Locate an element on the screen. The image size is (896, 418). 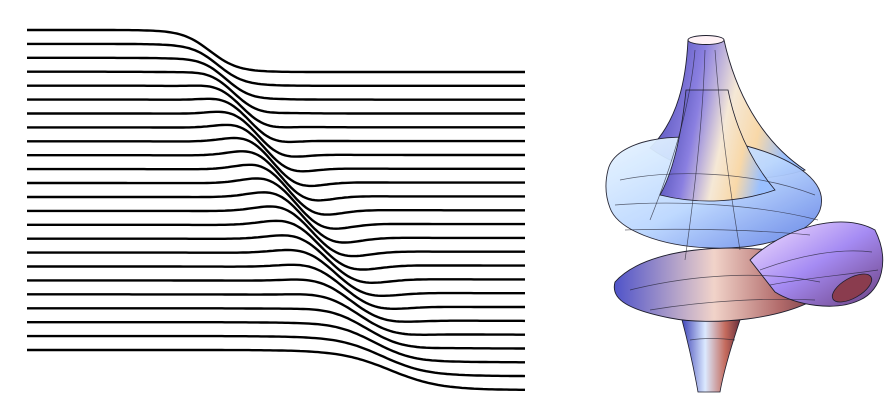
upper-horn-inner is located at coordinates (717, 145).